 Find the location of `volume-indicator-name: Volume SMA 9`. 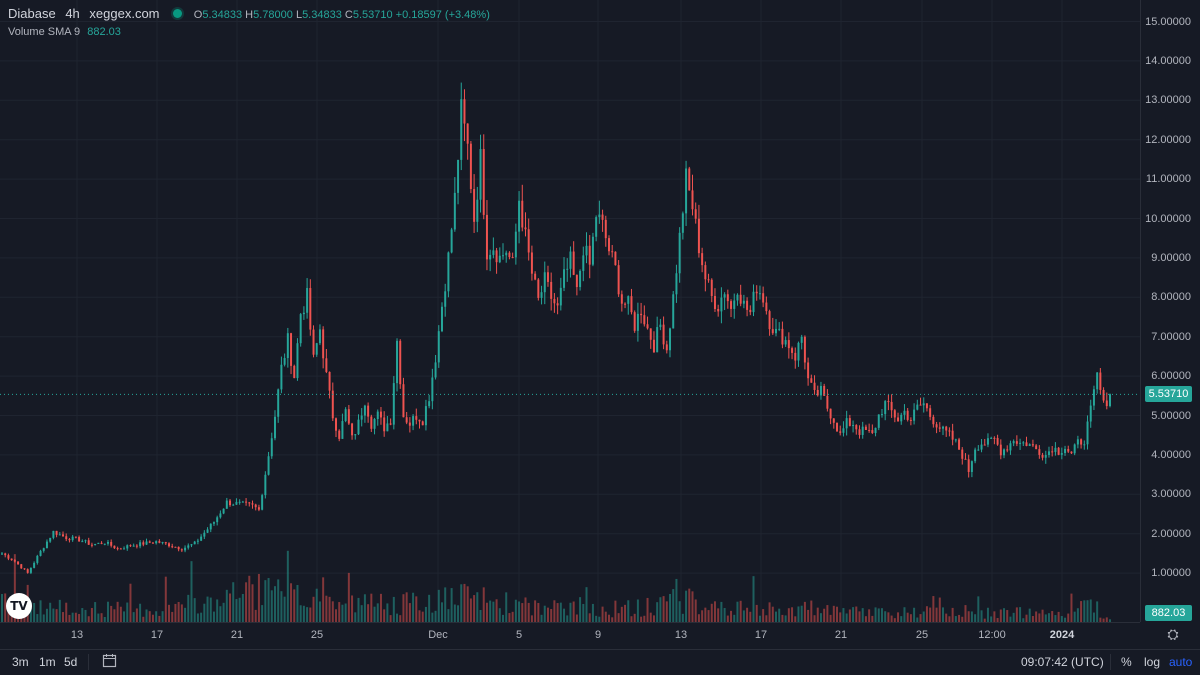

volume-indicator-name: Volume SMA 9 is located at coordinates (44, 32).